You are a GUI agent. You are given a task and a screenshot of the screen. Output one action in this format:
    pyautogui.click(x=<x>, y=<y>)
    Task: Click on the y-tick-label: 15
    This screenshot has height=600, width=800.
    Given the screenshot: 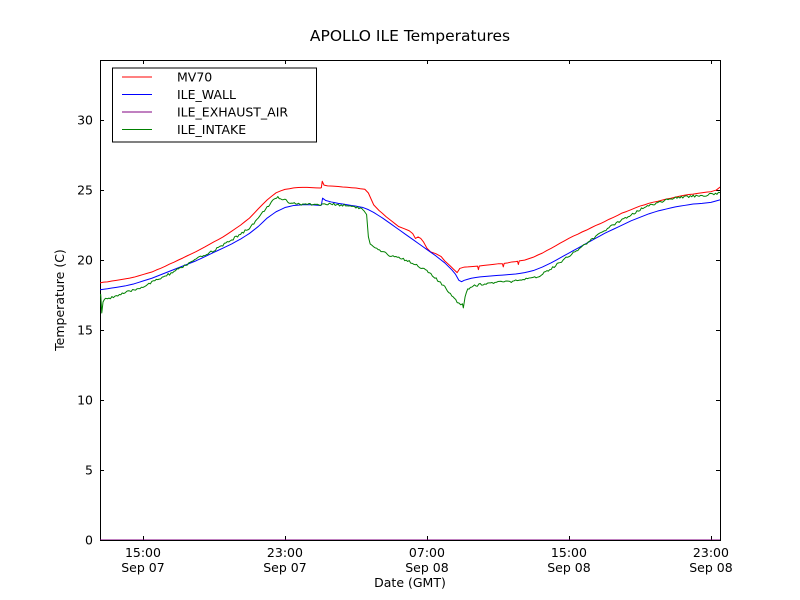 What is the action you would take?
    pyautogui.click(x=85, y=330)
    